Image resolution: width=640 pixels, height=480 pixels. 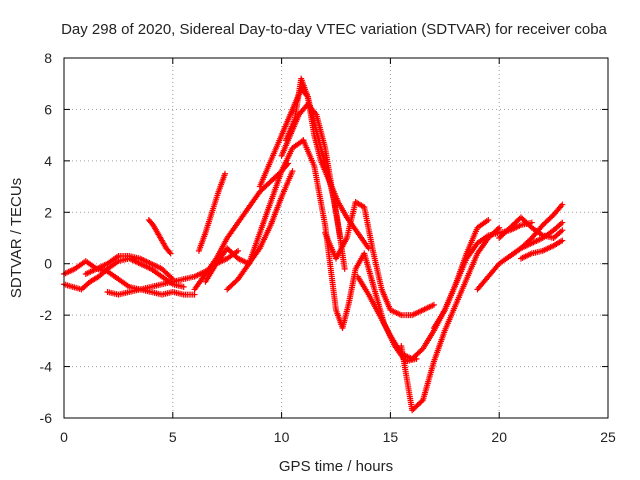 I want to click on y-tick-label: -6, so click(x=46, y=418).